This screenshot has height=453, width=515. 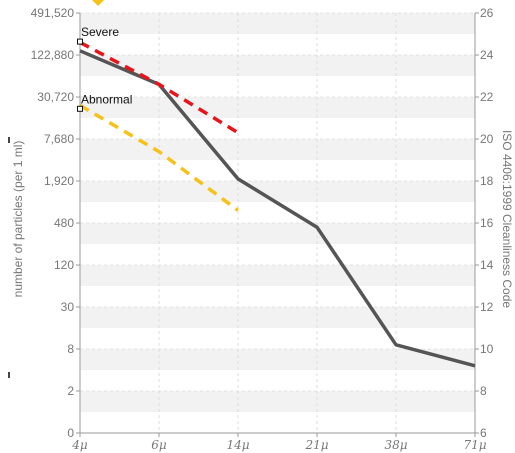 I want to click on left-tick-label: 122,880, so click(x=53, y=55).